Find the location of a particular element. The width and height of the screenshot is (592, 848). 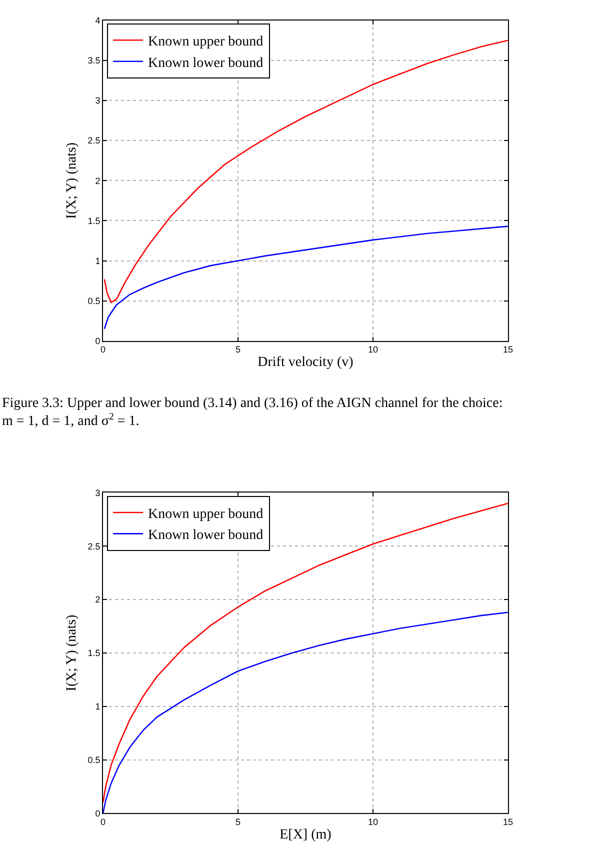

x-axis-title: E[X] (m) is located at coordinates (306, 834).